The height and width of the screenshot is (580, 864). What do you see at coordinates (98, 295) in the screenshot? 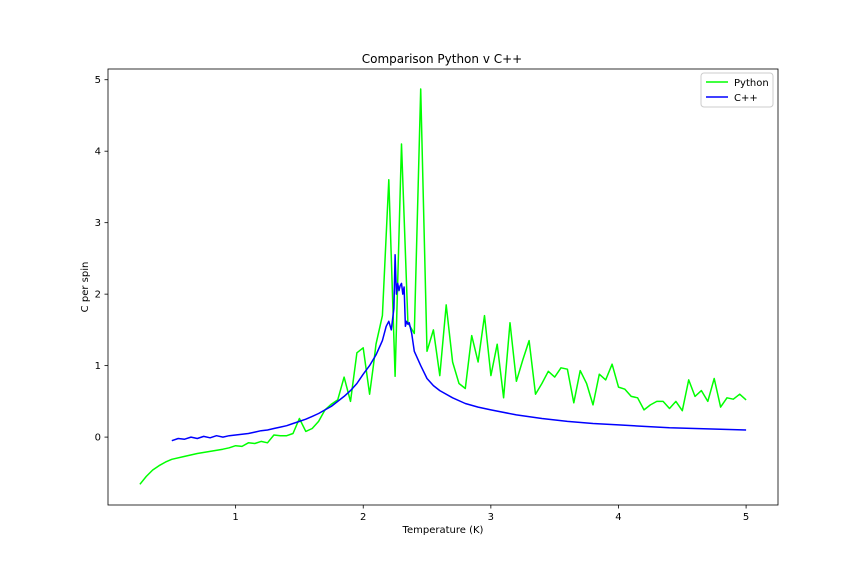
I see `y-tick-label: 2` at bounding box center [98, 295].